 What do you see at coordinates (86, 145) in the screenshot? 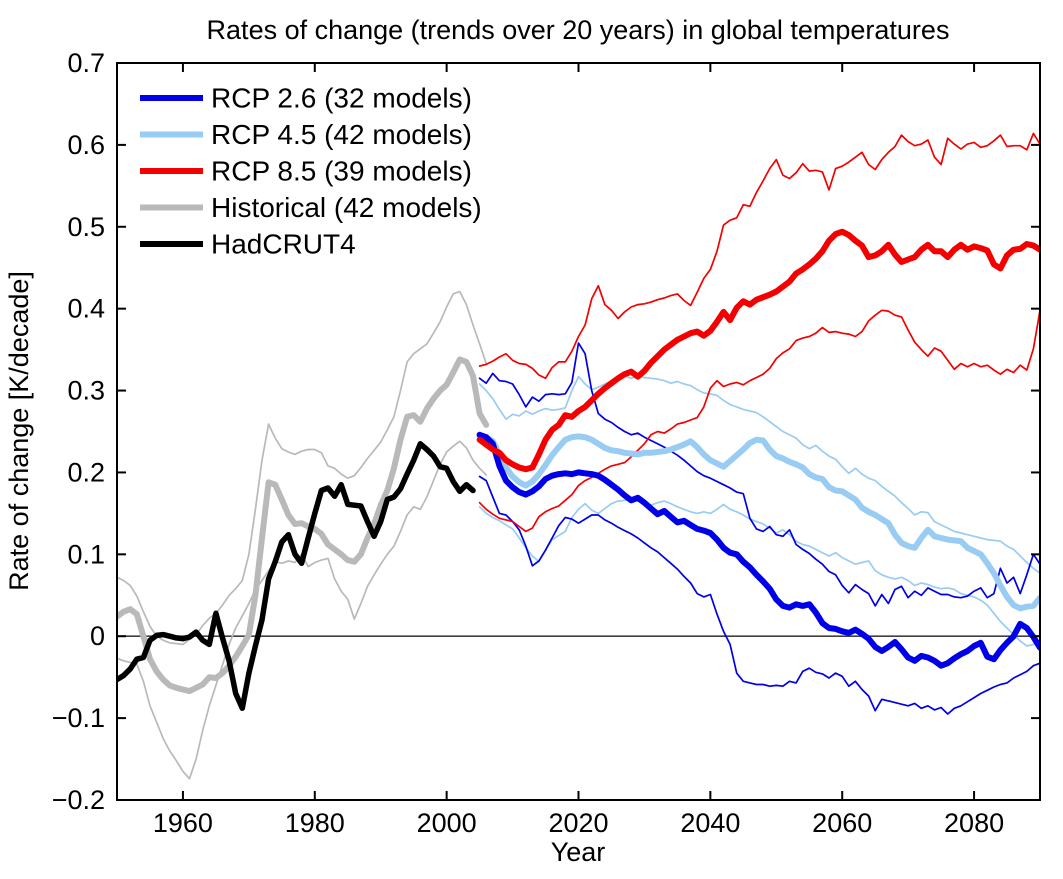
I see `y-tick-label: 0.6` at bounding box center [86, 145].